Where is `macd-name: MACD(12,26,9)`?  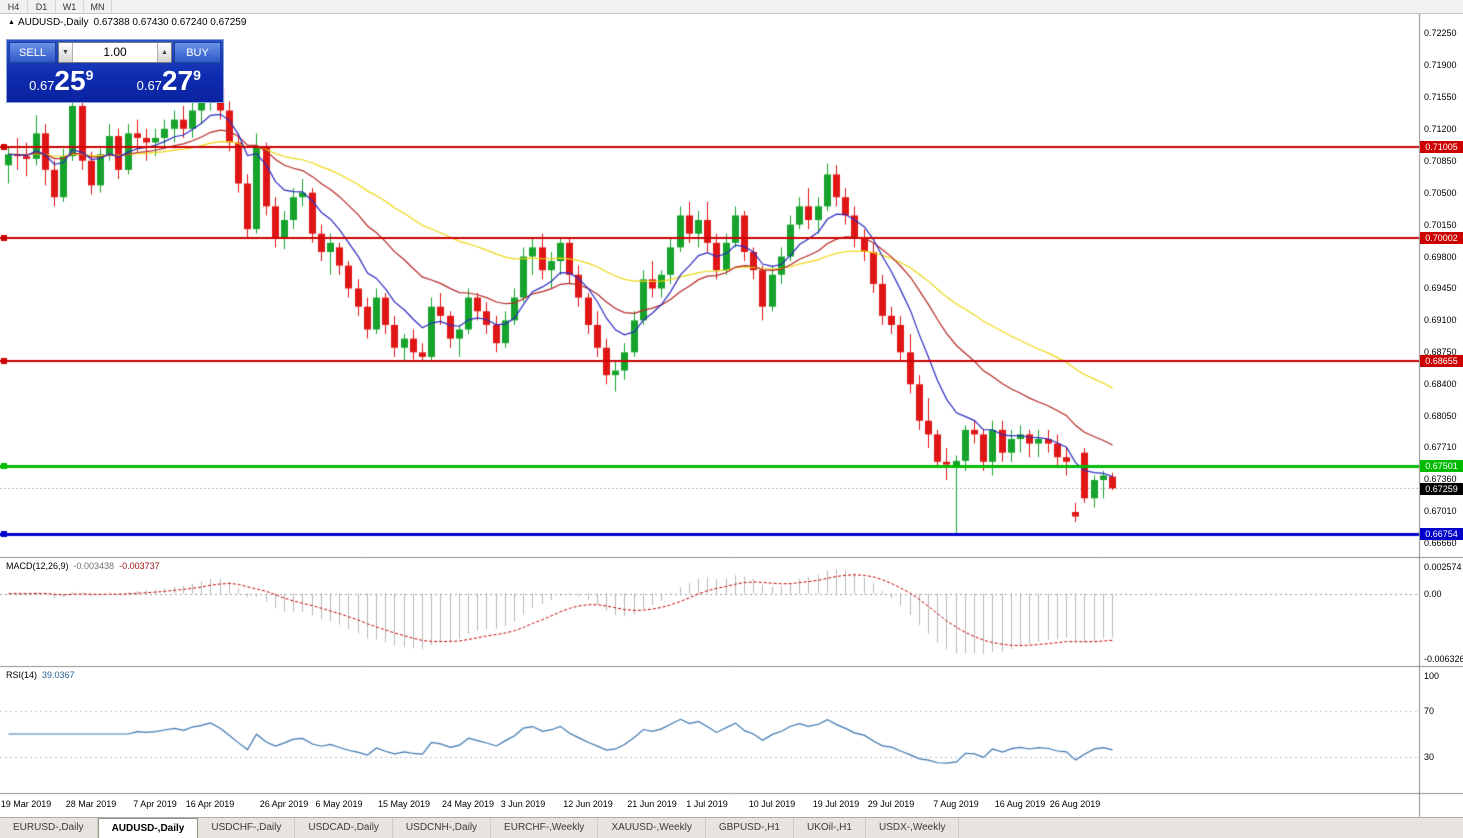
macd-name: MACD(12,26,9) is located at coordinates (37, 566).